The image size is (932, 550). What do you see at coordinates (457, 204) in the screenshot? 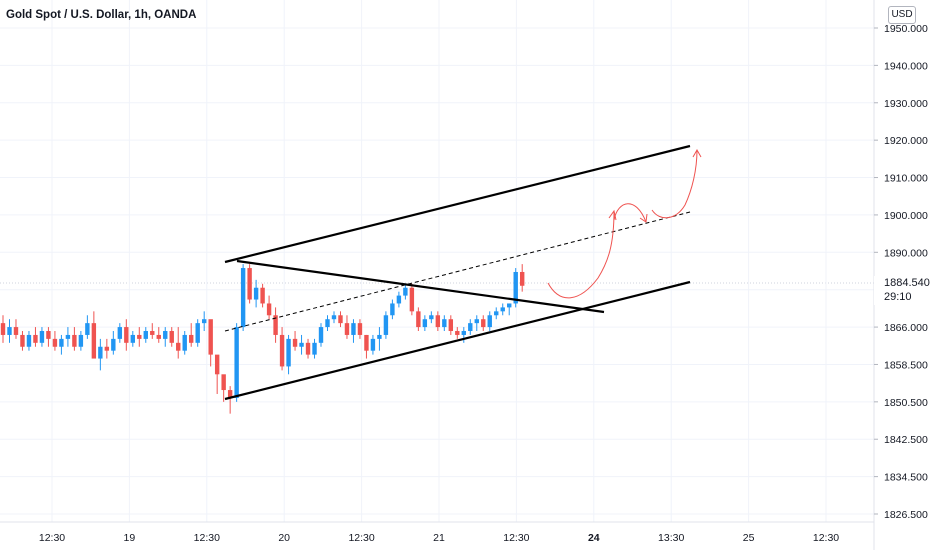
I see `channel-upper-line` at bounding box center [457, 204].